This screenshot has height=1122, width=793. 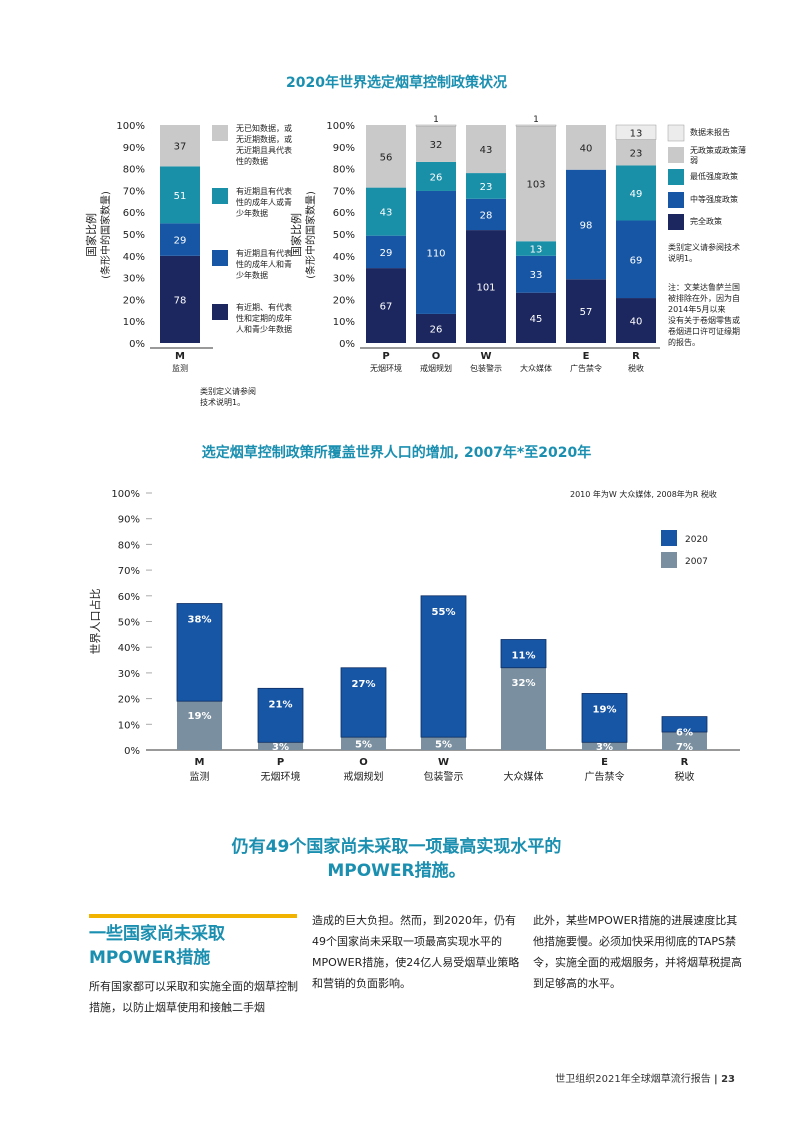 What do you see at coordinates (636, 368) in the screenshot?
I see `c1-p-sublabel: 税收` at bounding box center [636, 368].